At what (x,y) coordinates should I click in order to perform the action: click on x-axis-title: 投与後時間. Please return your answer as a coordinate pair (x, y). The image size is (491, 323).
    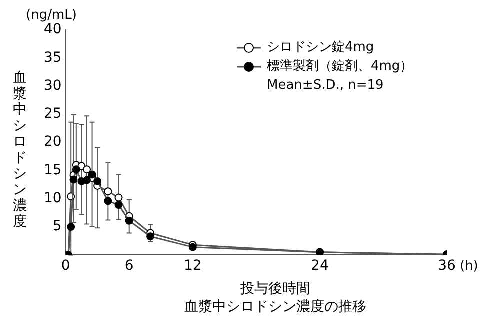
    Looking at the image, I should click on (275, 289).